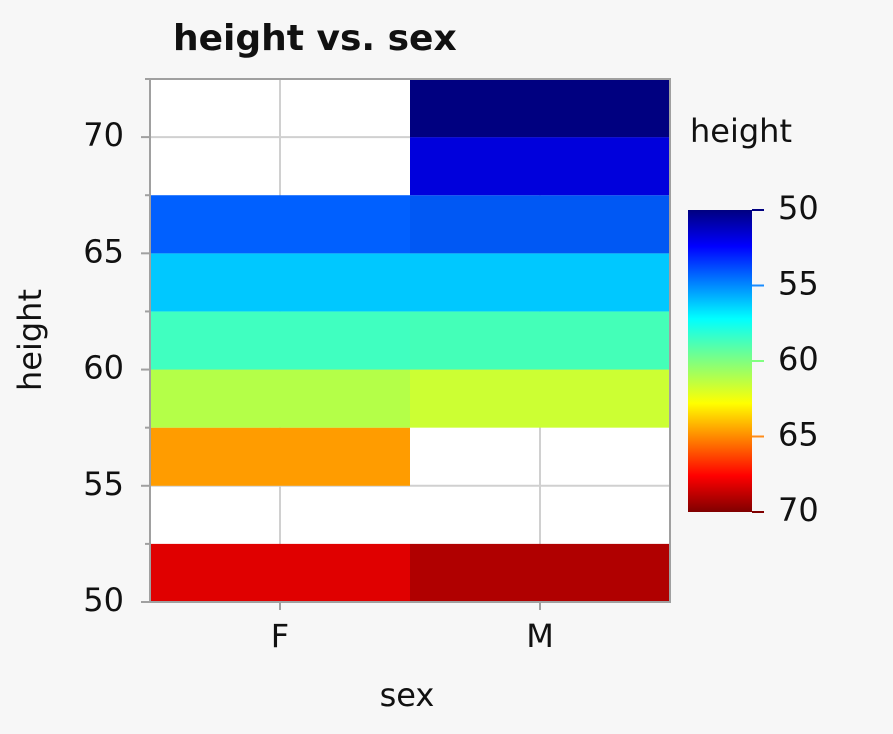 This screenshot has width=893, height=734. What do you see at coordinates (798, 284) in the screenshot?
I see `color-tick-label: 55` at bounding box center [798, 284].